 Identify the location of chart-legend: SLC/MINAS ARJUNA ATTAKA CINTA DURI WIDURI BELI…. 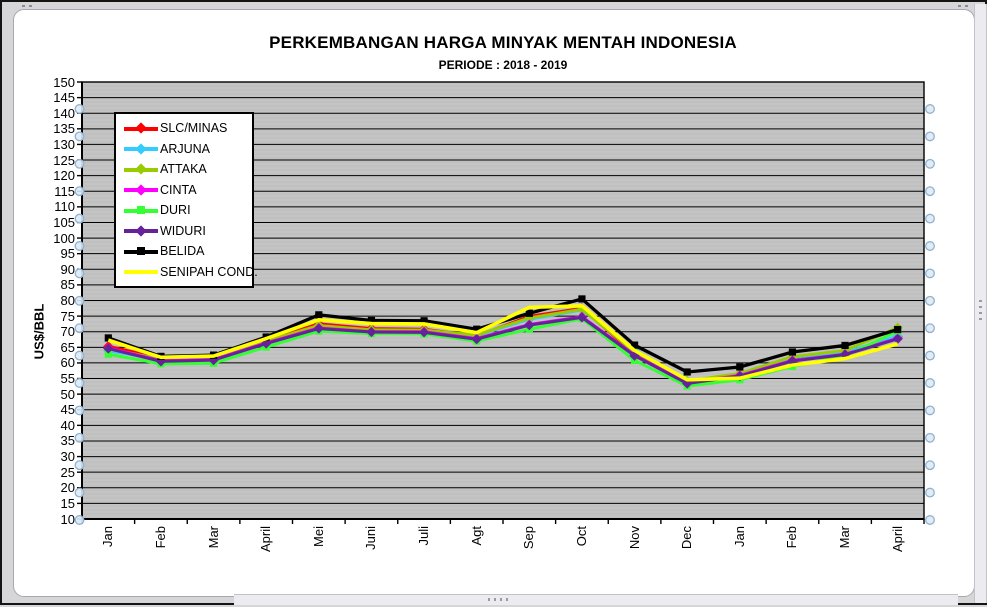
(186, 200).